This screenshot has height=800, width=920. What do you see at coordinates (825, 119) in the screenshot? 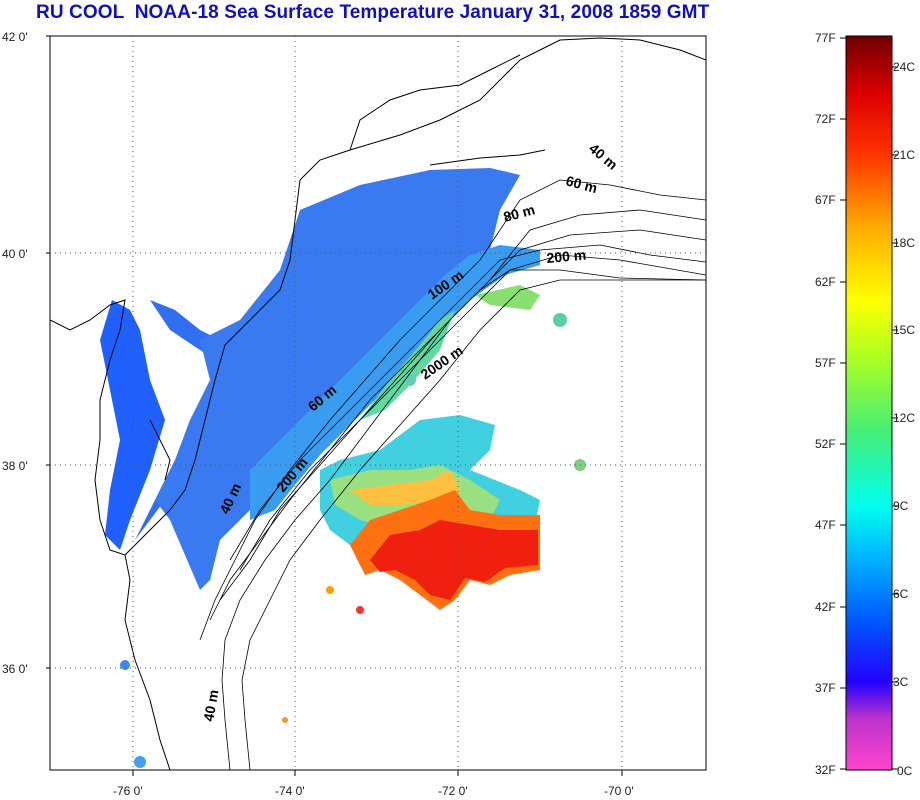
I see `colorbar-f-label: 72F` at bounding box center [825, 119].